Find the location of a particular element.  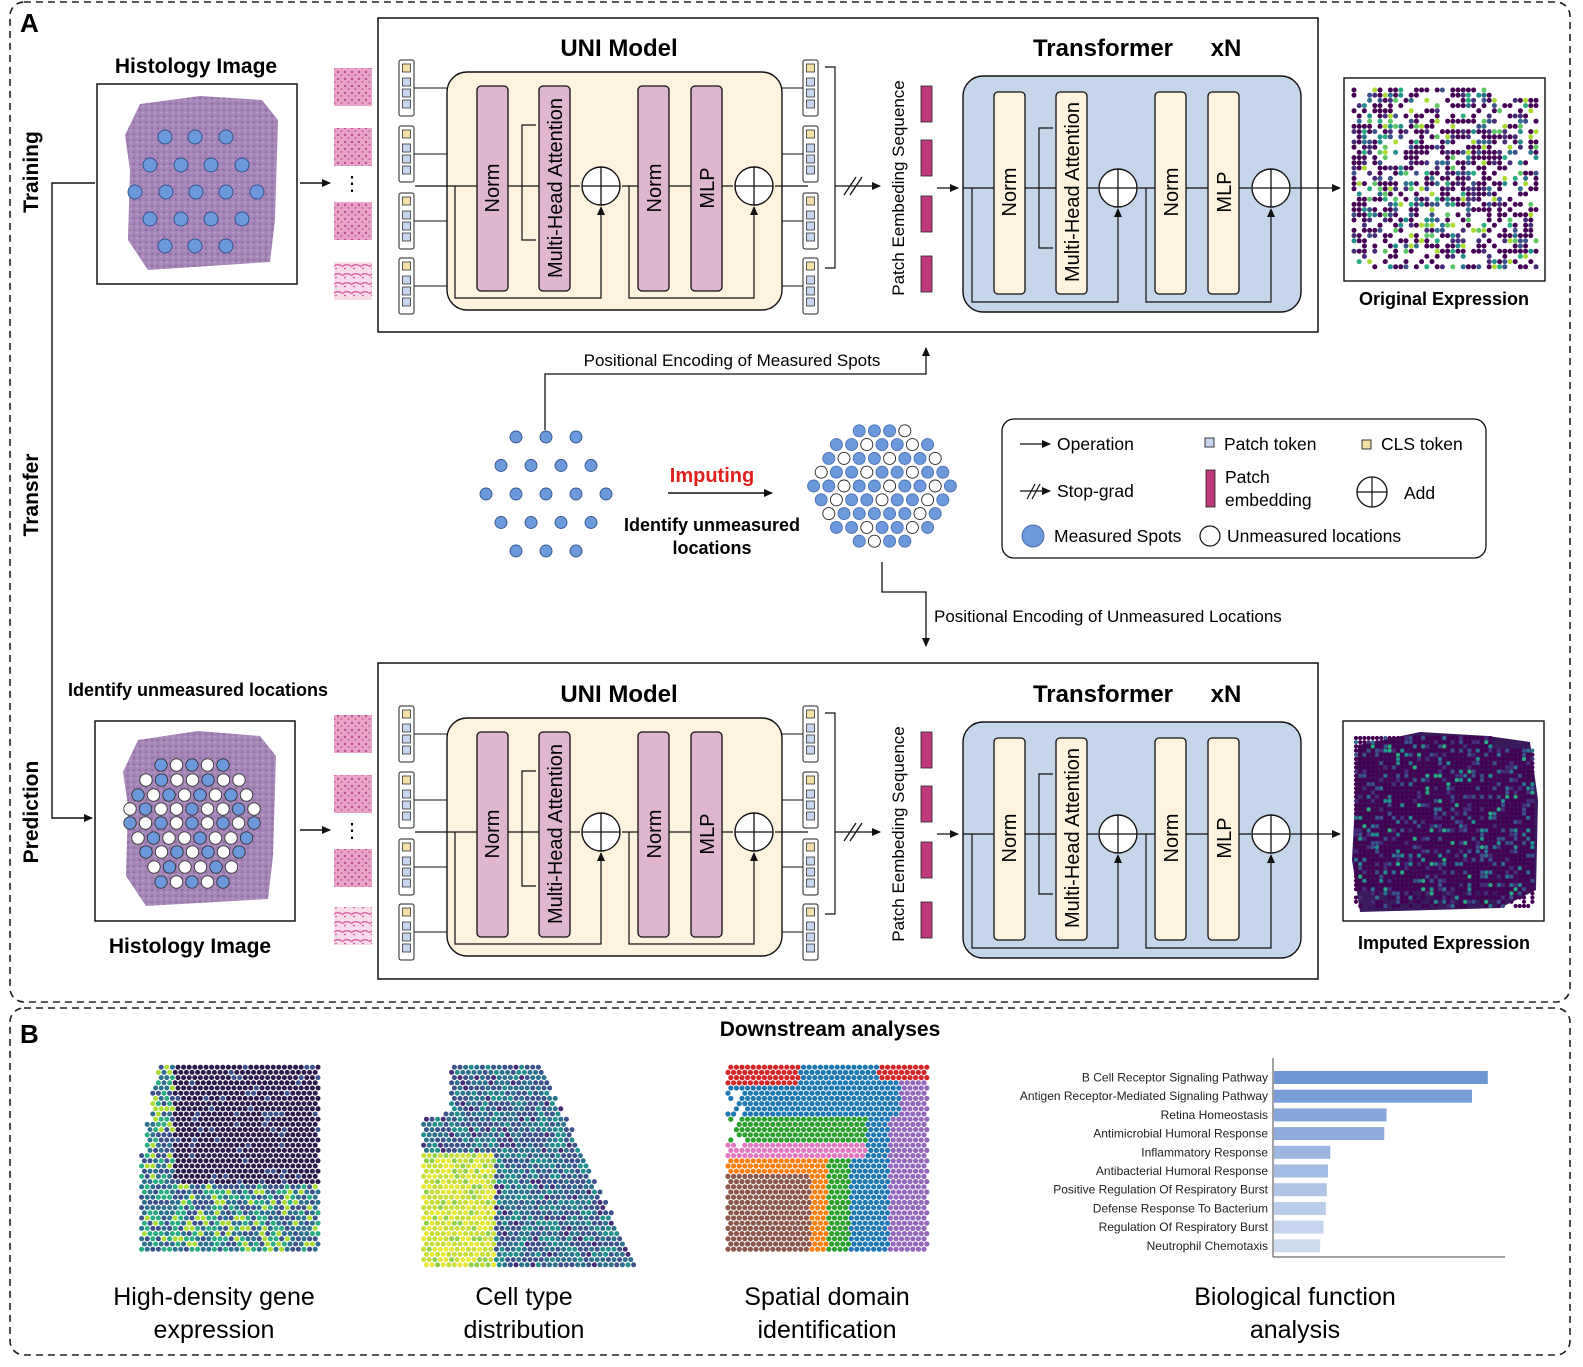

imputing-label: Imputing is located at coordinates (712, 476).